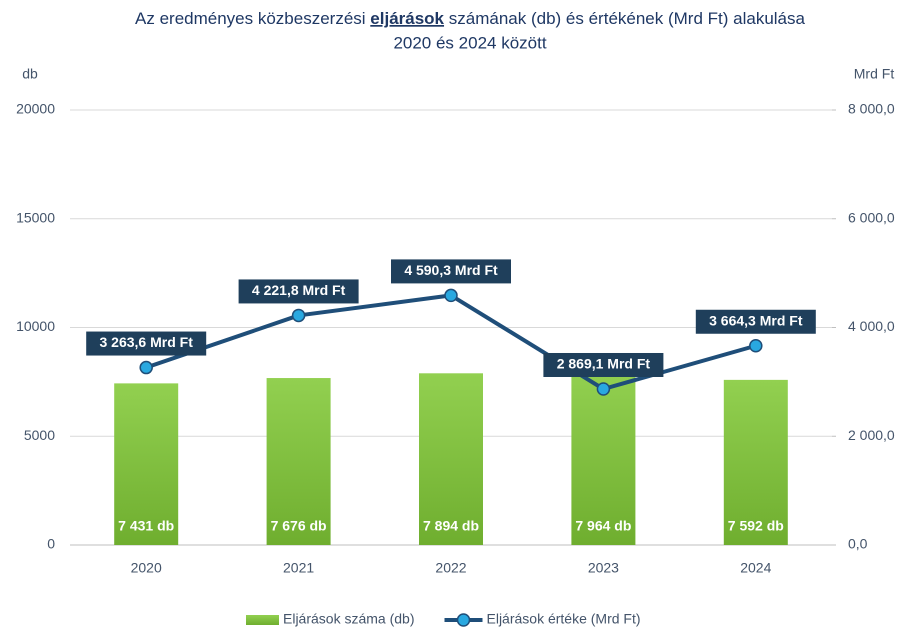 This screenshot has height=629, width=904. I want to click on legend-swatch, so click(262, 620).